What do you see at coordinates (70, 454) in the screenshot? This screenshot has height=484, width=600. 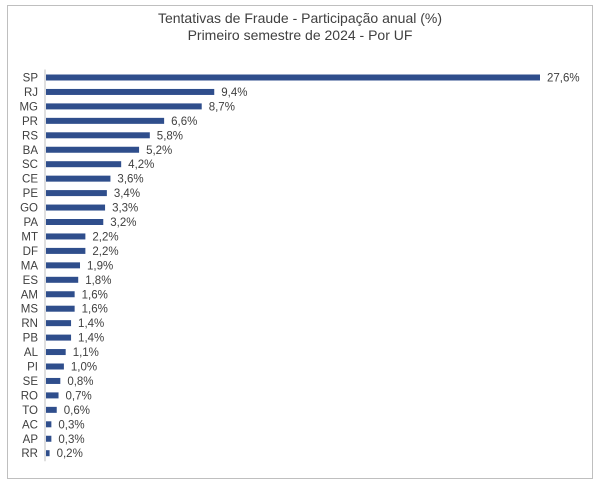 I see `data-label-rr: 0,2%` at bounding box center [70, 454].